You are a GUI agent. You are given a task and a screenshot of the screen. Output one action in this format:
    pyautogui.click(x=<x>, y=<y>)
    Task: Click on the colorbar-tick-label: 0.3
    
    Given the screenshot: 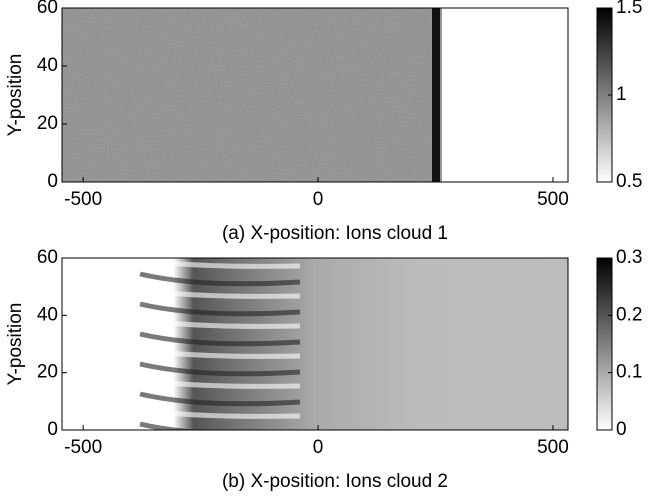 What is the action you would take?
    pyautogui.click(x=629, y=257)
    